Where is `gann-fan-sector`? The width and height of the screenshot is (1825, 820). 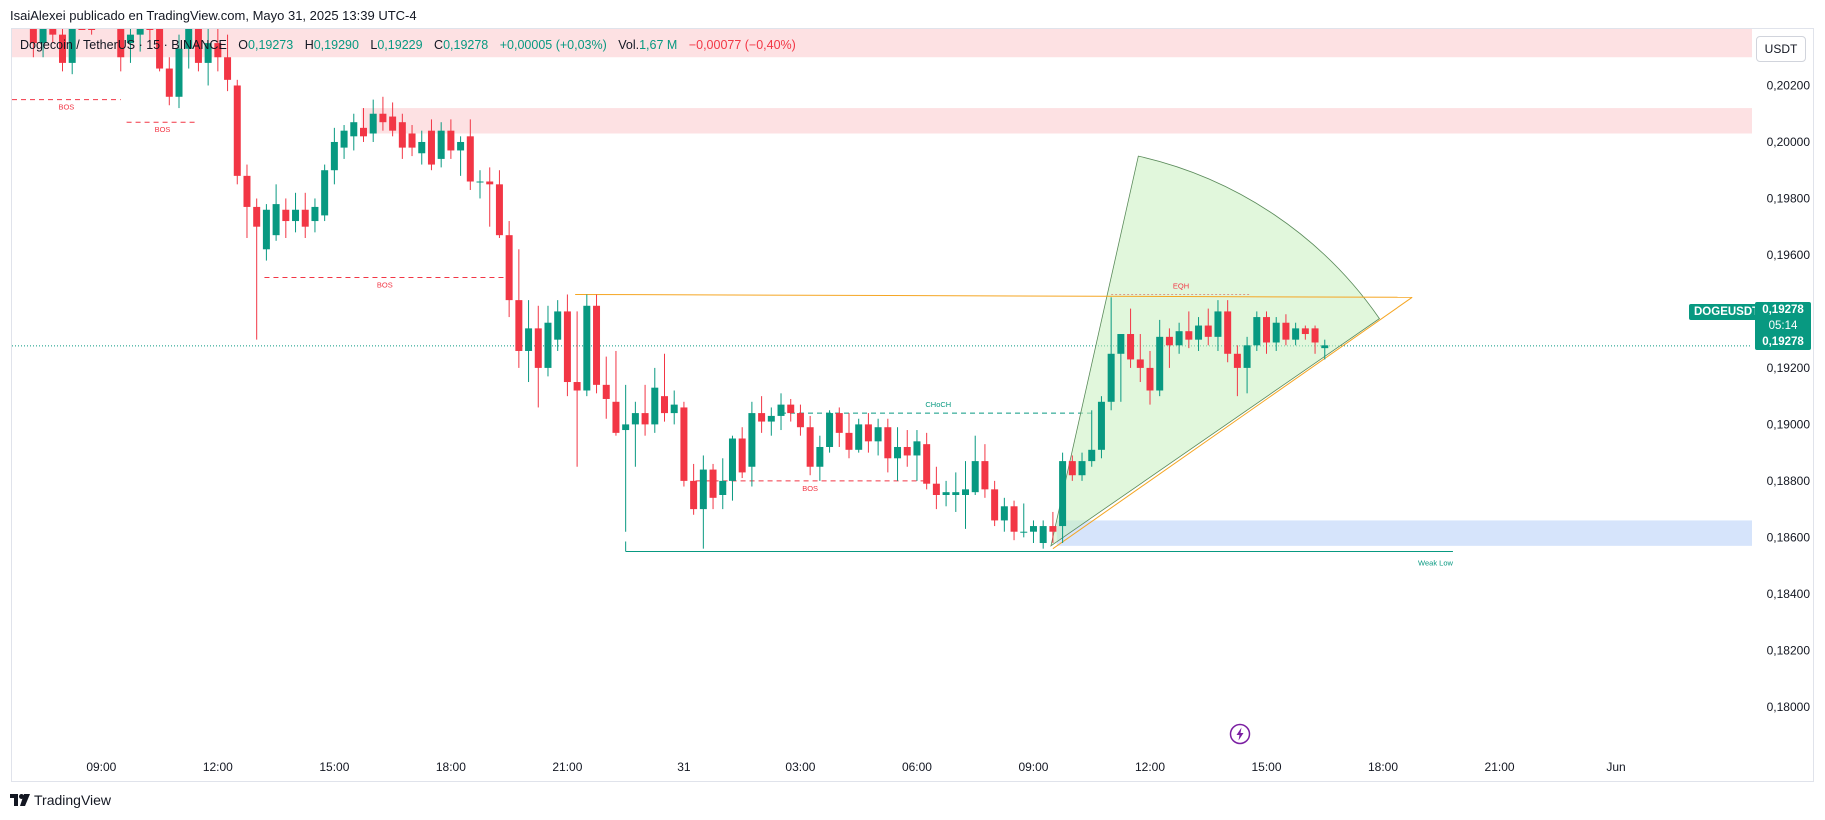
gann-fan-sector is located at coordinates (1215, 351).